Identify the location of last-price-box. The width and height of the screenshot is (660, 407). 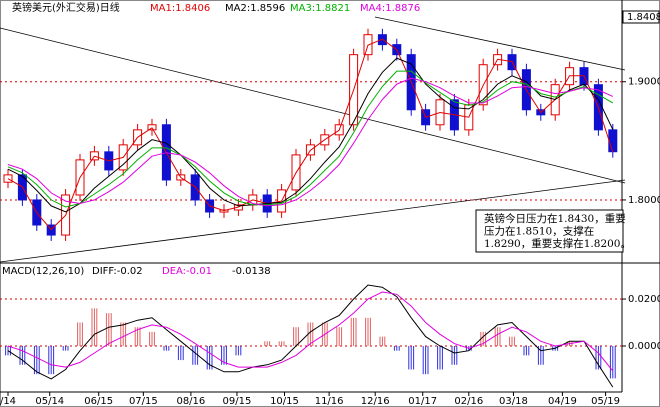
(641, 17).